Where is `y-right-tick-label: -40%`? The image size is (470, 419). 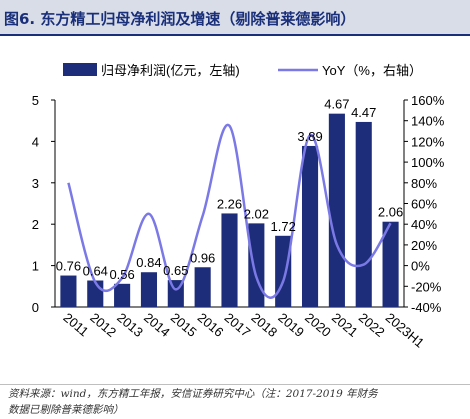
y-right-tick-label: -40% is located at coordinates (426, 307).